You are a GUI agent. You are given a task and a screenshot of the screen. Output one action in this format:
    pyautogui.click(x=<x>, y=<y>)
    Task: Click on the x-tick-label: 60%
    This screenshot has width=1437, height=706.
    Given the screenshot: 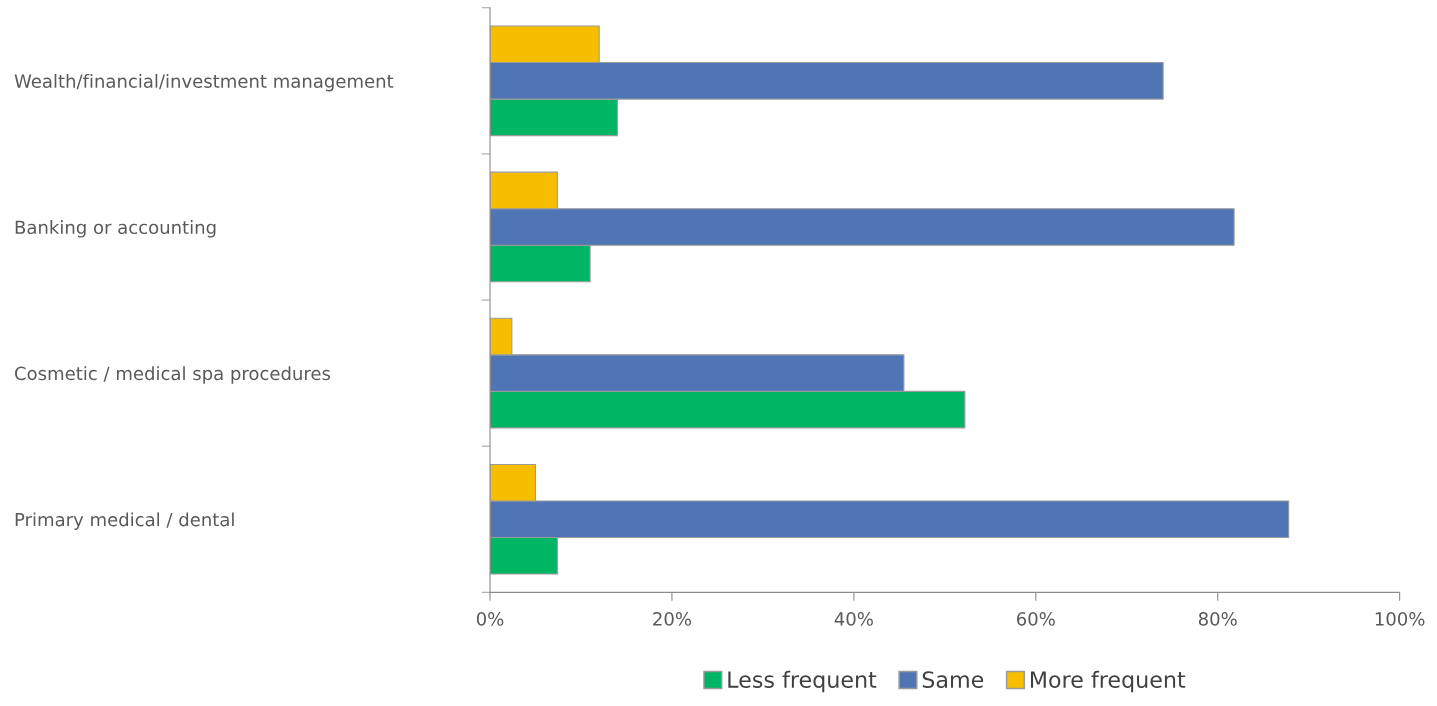 What is the action you would take?
    pyautogui.click(x=1035, y=619)
    